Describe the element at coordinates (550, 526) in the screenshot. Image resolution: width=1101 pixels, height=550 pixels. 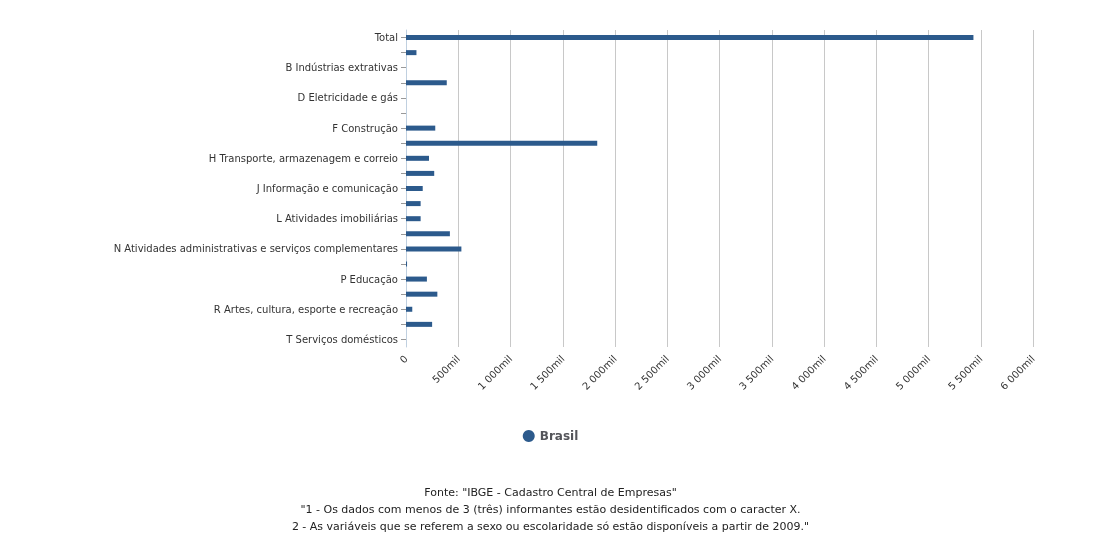
I see `text: 2 - As variáveis que se referem a sexo ou escolaridade só estão disponíveis a partir de 2009."` at that location.